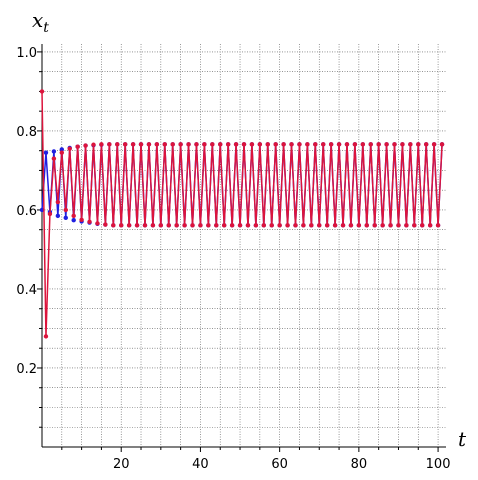 This screenshot has height=480, width=478. Describe the element at coordinates (279, 464) in the screenshot. I see `x-tick-label: 60` at that location.